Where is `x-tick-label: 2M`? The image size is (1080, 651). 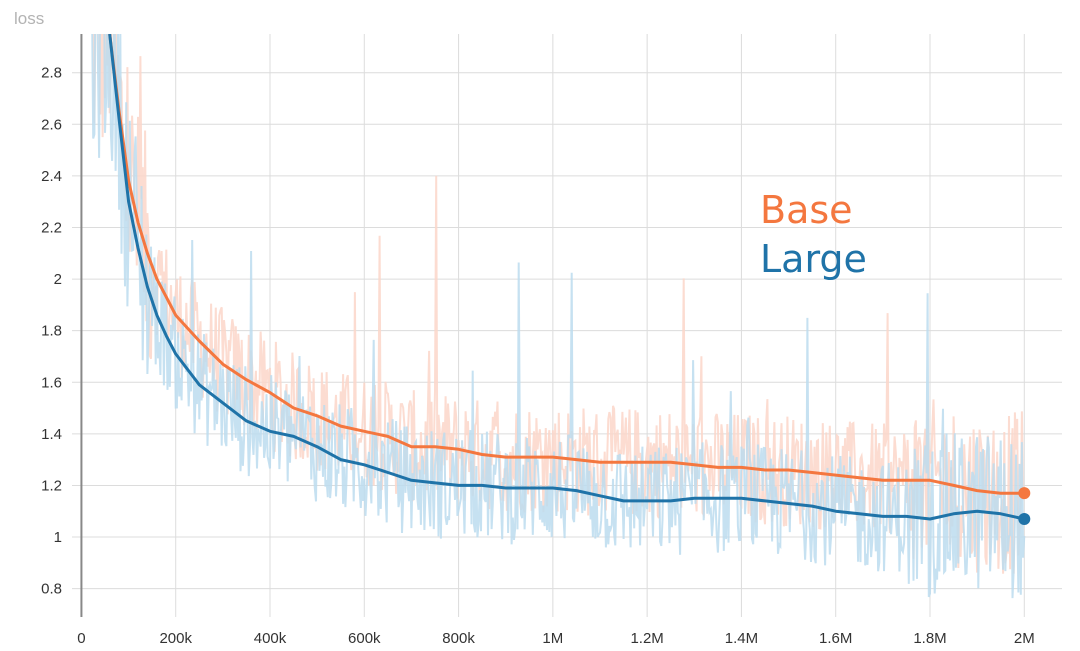
x-tick-label: 2M is located at coordinates (1024, 638).